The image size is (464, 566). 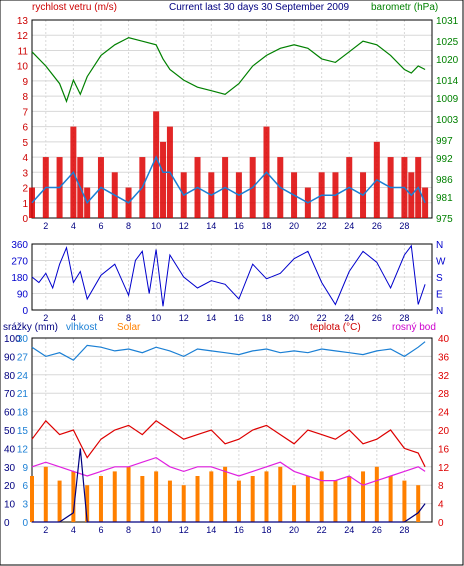 I want to click on p3-x-tick-label: 24, so click(x=349, y=530).